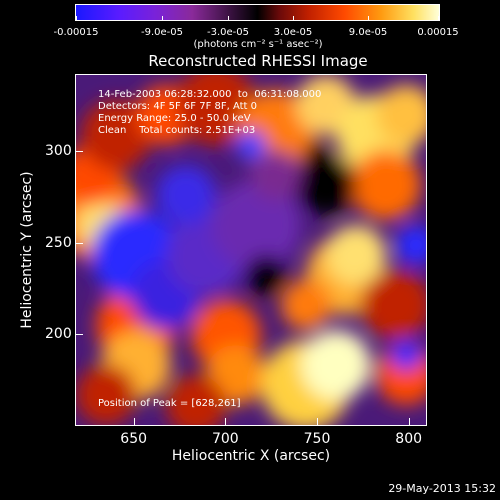  Describe the element at coordinates (251, 456) in the screenshot. I see `x-axis-label: Heliocentric X (arcsec)` at that location.